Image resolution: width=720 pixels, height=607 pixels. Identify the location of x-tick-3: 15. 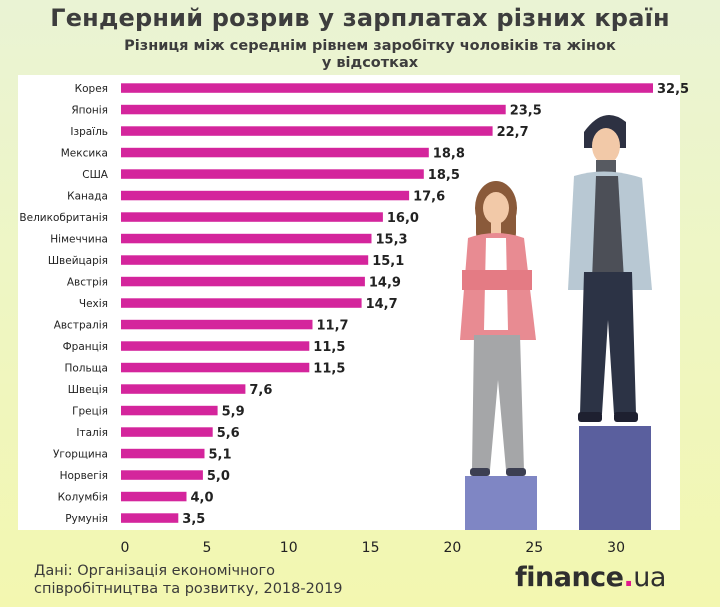
(371, 548).